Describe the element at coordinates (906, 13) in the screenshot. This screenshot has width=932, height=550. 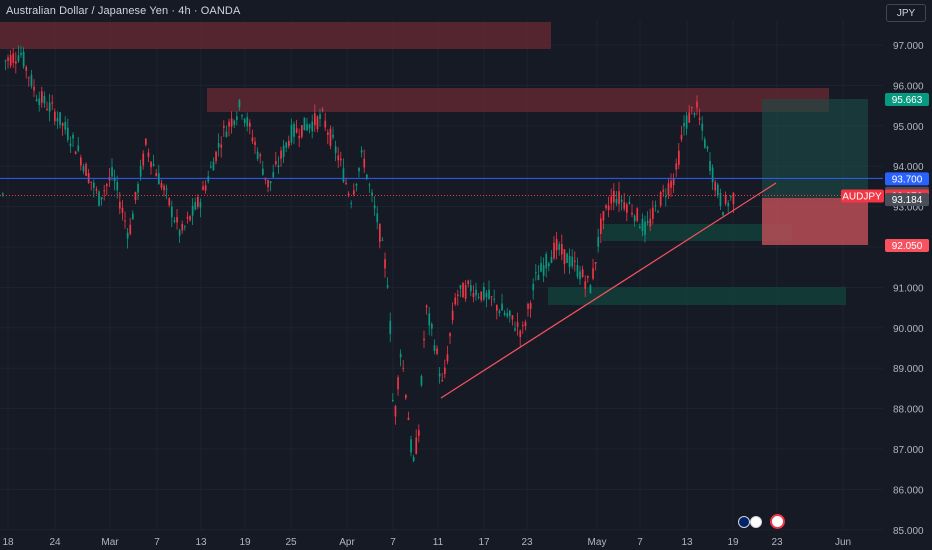
I see `currency-button: JPY` at that location.